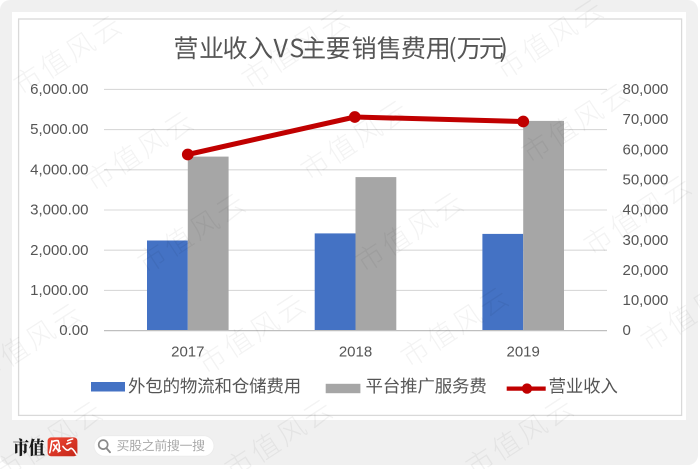 Image resolution: width=700 pixels, height=469 pixels. Describe the element at coordinates (59, 169) in the screenshot. I see `svg-text: 4,000.00` at that location.